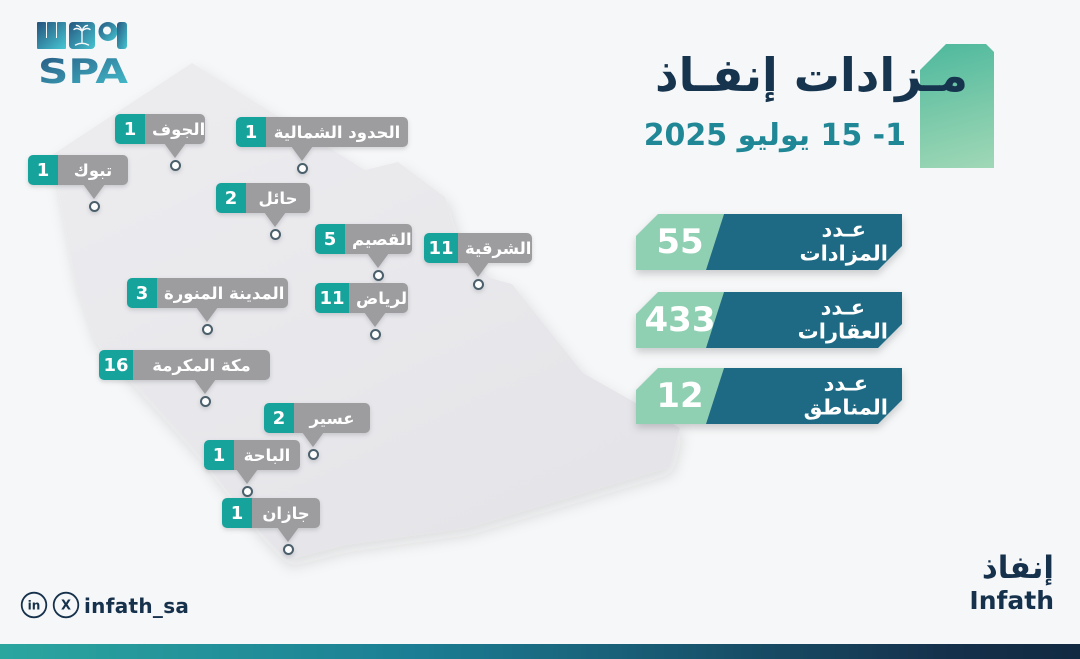 The width and height of the screenshot is (1080, 659). I want to click on region-badge: 1 الباحة, so click(252, 455).